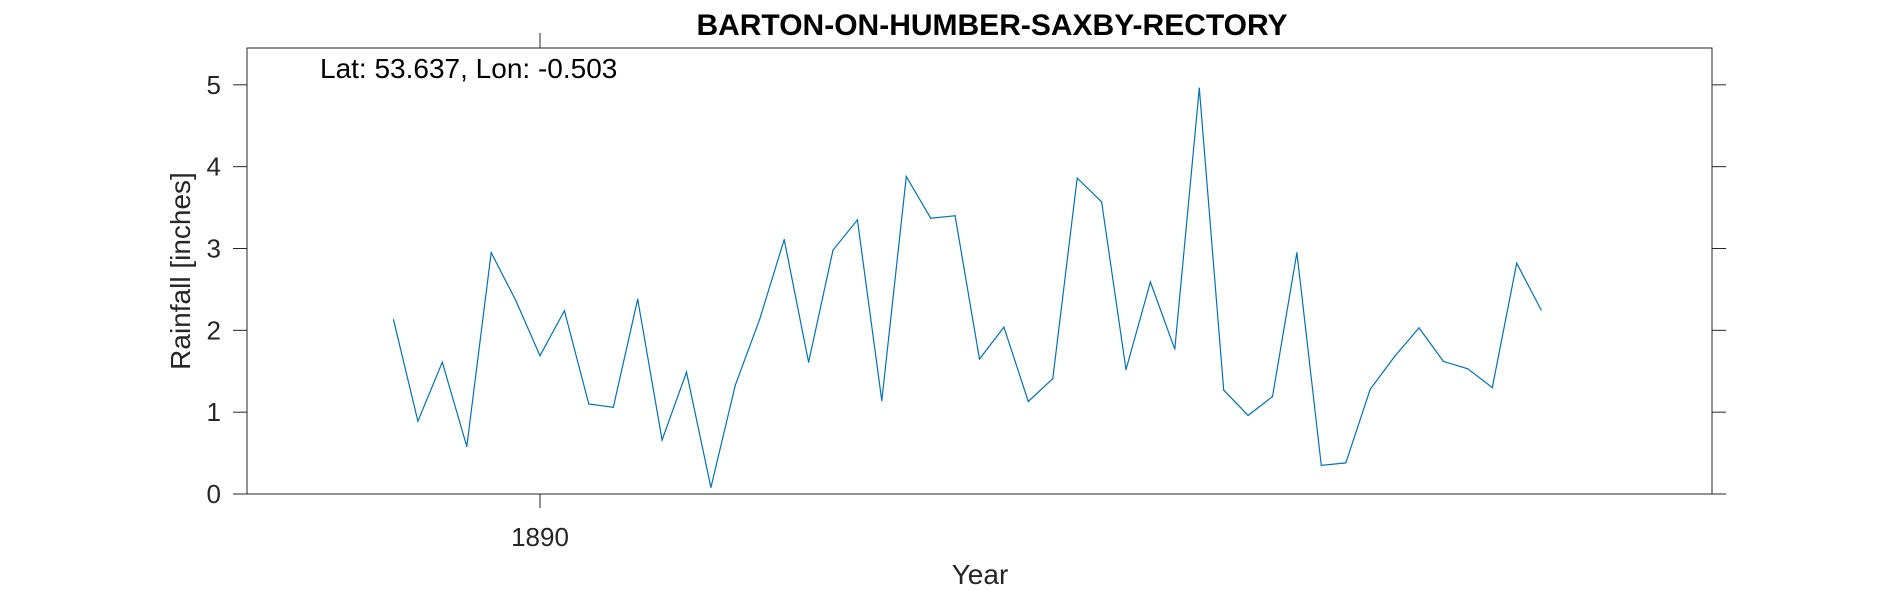 Image resolution: width=1890 pixels, height=591 pixels. What do you see at coordinates (214, 167) in the screenshot?
I see `y-tick-label: 4` at bounding box center [214, 167].